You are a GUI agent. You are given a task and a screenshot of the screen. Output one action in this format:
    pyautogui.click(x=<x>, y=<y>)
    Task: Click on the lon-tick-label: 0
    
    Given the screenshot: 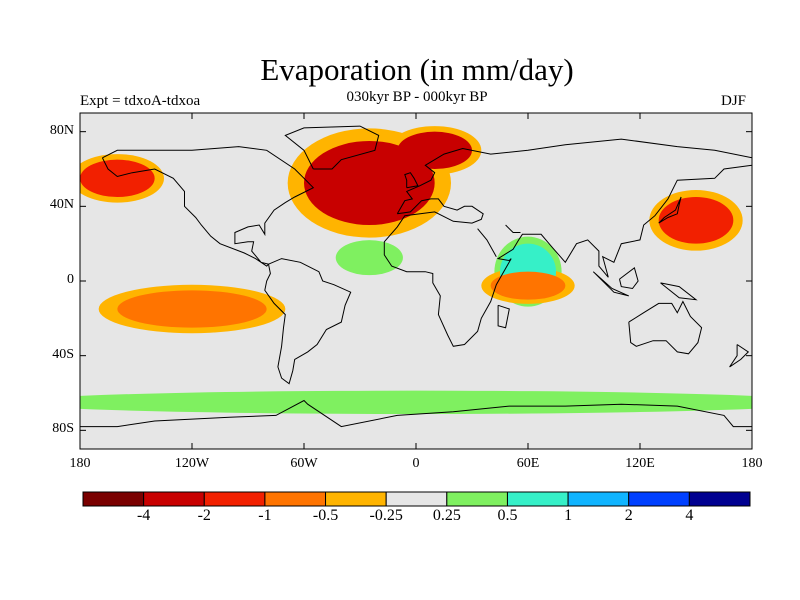 What is the action you would take?
    pyautogui.click(x=416, y=463)
    